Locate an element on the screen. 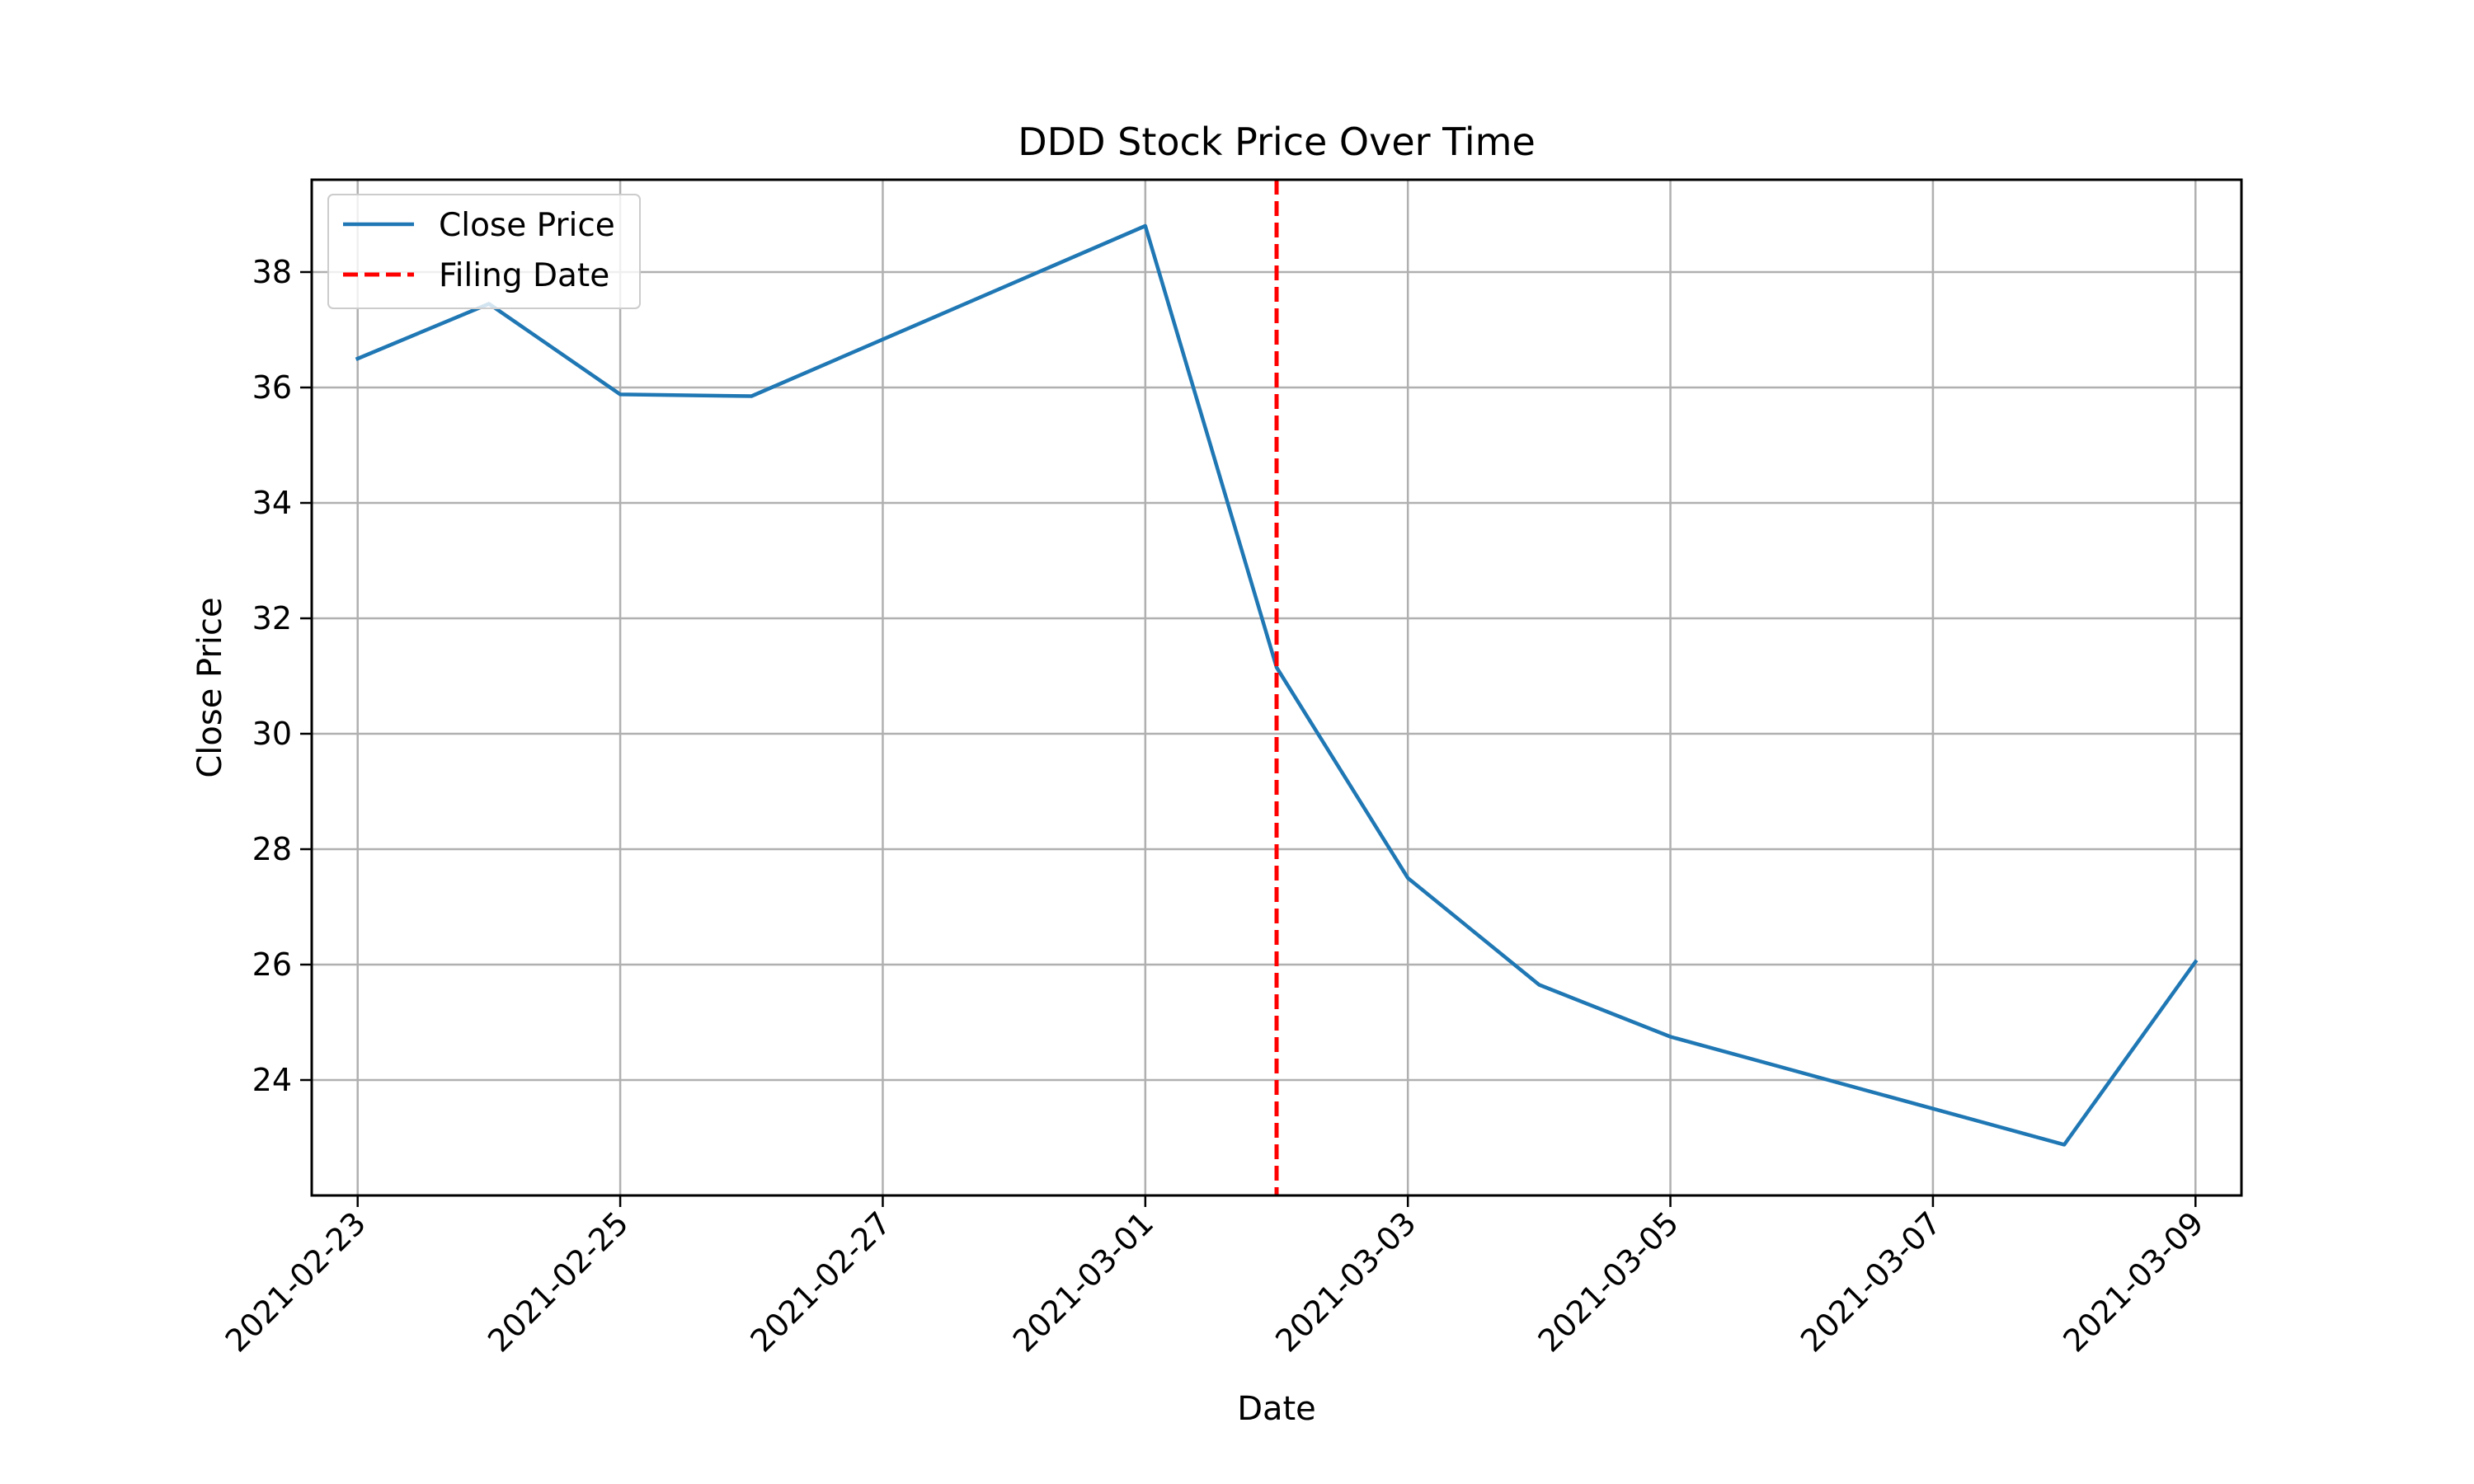 The width and height of the screenshot is (2474, 1484). y-tick-label: 30 is located at coordinates (272, 734).